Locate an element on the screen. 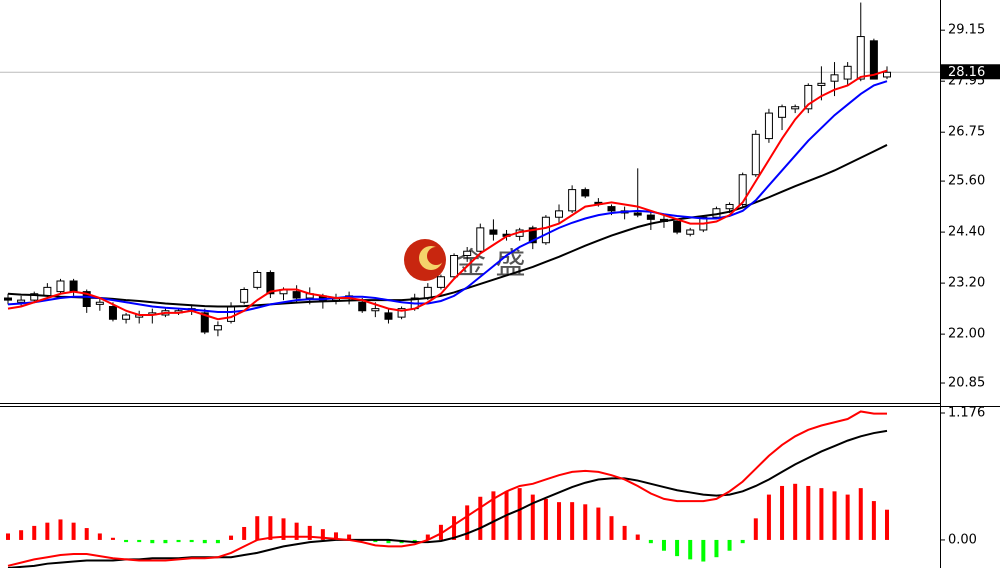 This screenshot has width=1000, height=568. y-tick-label: 24.40 is located at coordinates (966, 232).